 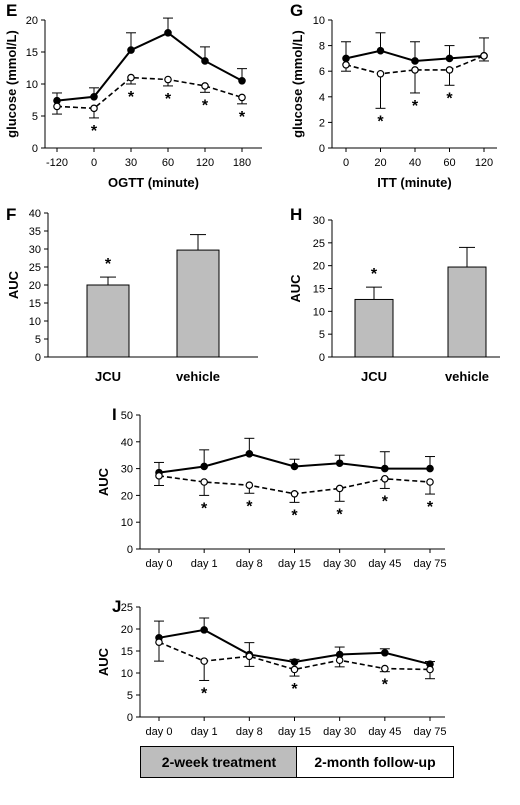 What do you see at coordinates (35, 268) in the screenshot?
I see `panel-f-y-tick-label: 25` at bounding box center [35, 268].